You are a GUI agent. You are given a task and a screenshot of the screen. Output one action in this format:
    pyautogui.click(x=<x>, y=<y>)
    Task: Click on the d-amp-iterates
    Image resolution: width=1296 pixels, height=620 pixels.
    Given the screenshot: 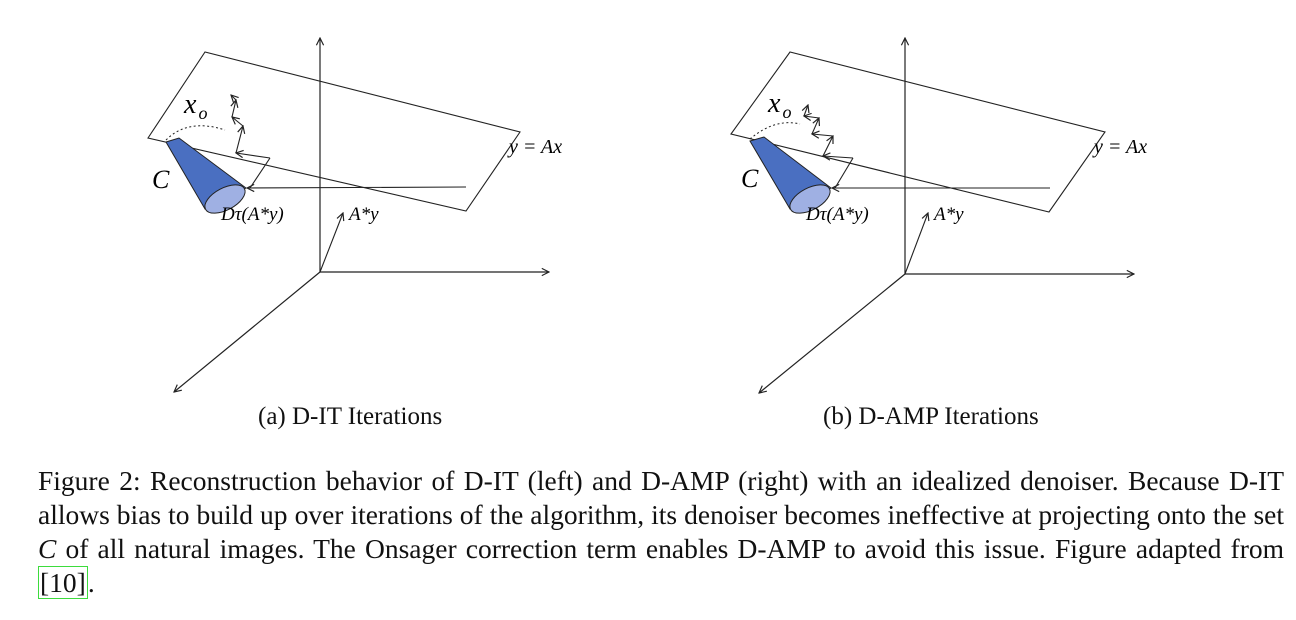 What is the action you would take?
    pyautogui.click(x=829, y=131)
    